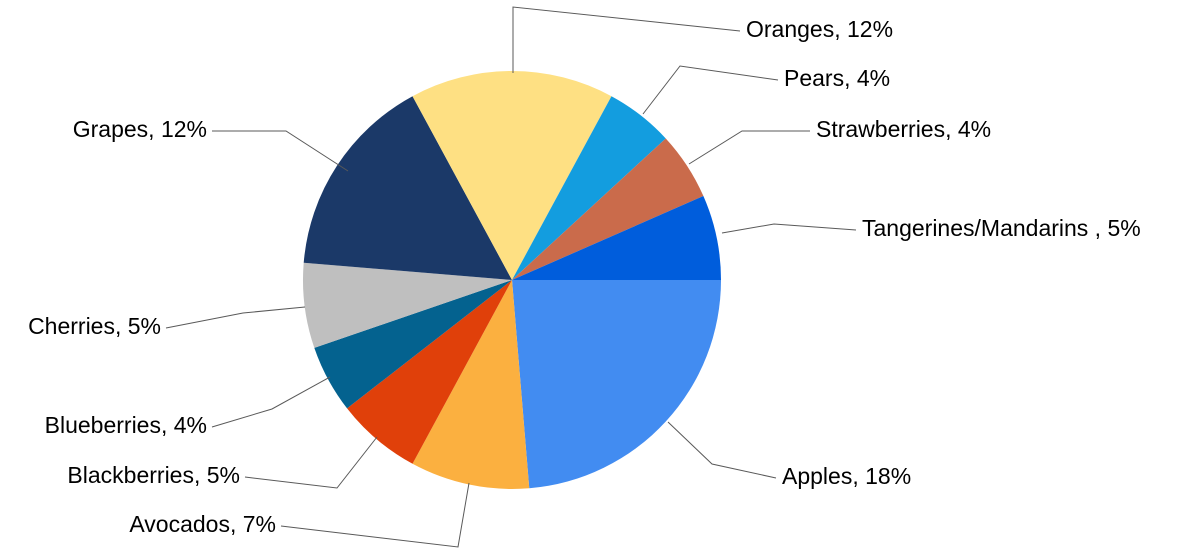  Describe the element at coordinates (616, 238) in the screenshot. I see `pie-slice-tangerines-mandarins` at that location.